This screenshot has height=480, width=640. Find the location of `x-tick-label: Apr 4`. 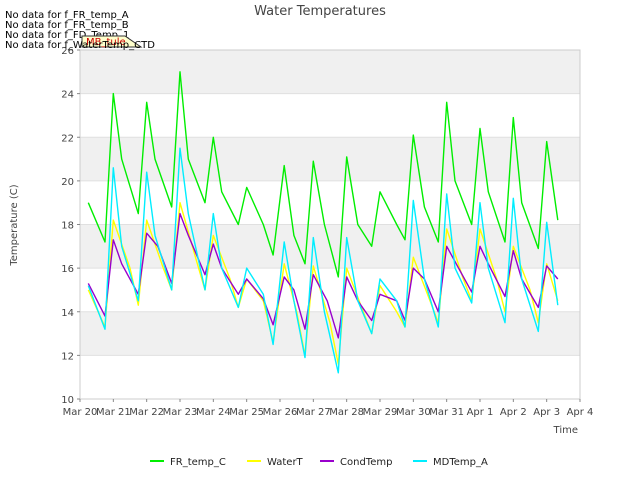

x-tick-label: Apr 4 is located at coordinates (580, 412).